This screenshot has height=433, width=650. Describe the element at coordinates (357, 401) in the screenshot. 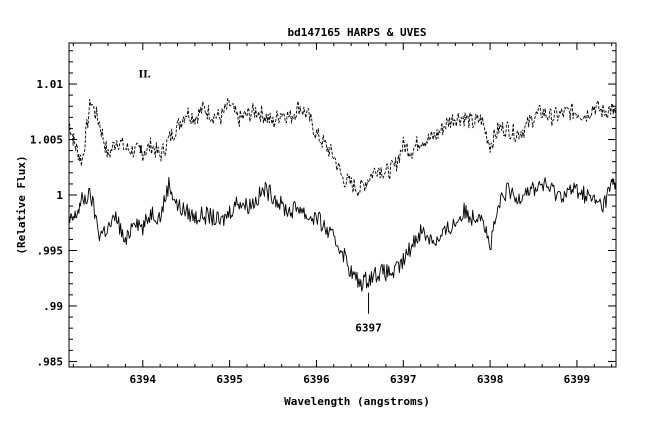

I see `x-axis-label: Wavelength (angstroms)` at that location.